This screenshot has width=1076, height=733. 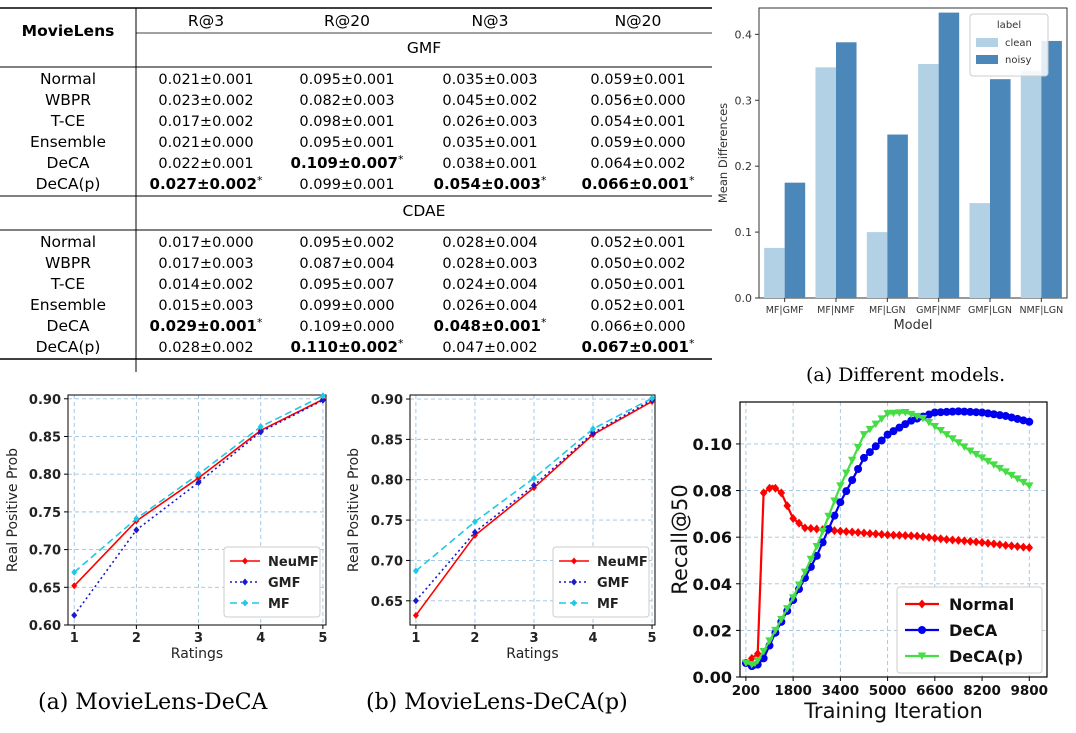 What do you see at coordinates (637, 164) in the screenshot?
I see `table-cell: 0.064±0.002` at bounding box center [637, 164].